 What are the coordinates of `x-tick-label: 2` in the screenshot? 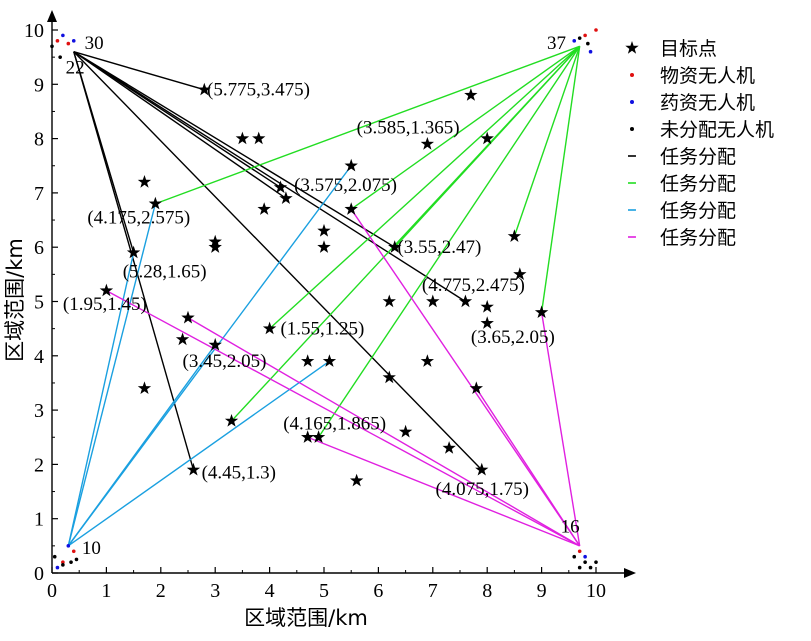 It's located at (161, 591).